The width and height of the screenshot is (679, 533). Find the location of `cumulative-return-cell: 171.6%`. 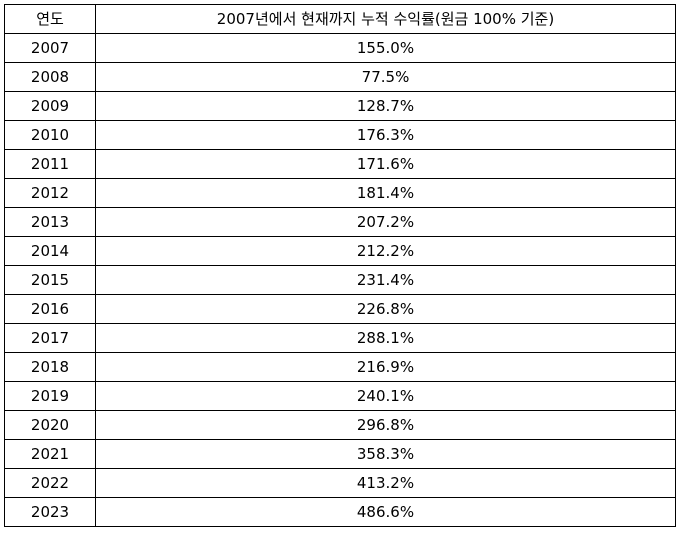

cumulative-return-cell: 171.6% is located at coordinates (385, 164).